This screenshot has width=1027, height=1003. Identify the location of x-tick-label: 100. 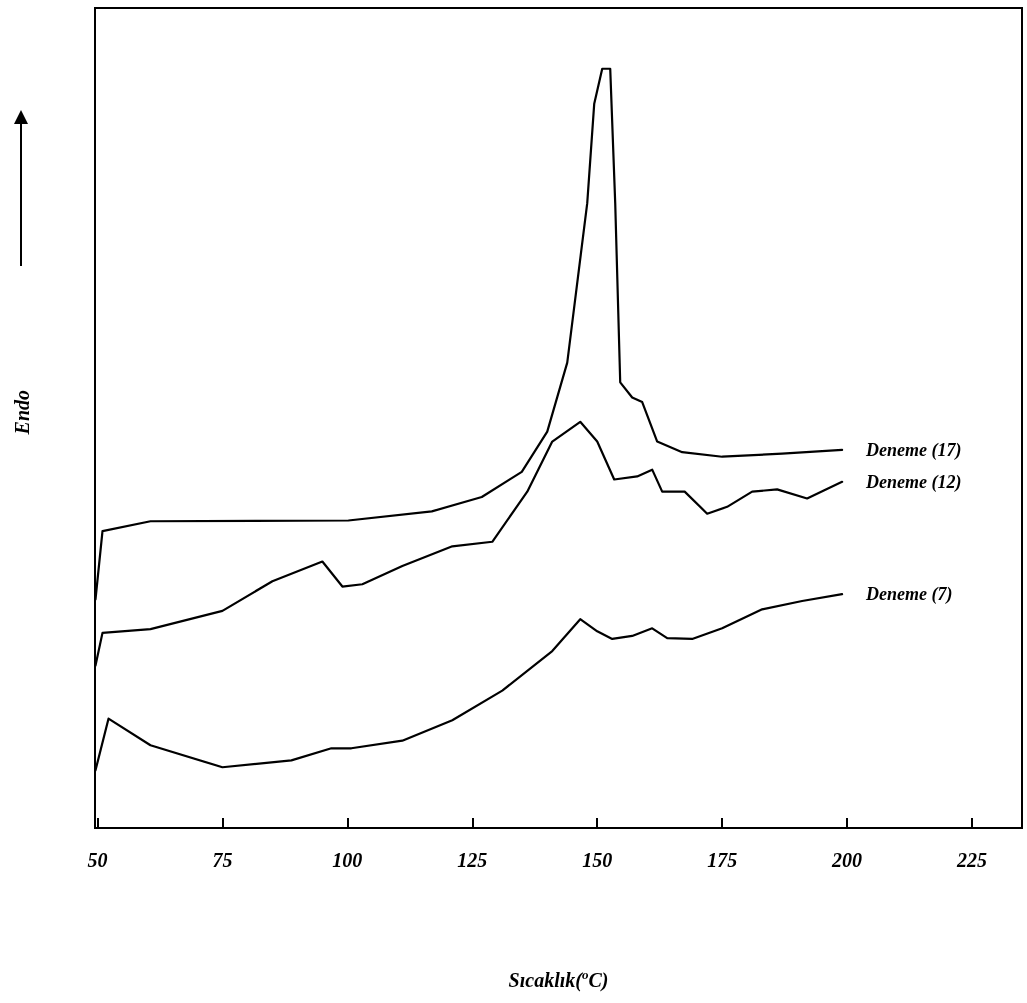
(347, 860).